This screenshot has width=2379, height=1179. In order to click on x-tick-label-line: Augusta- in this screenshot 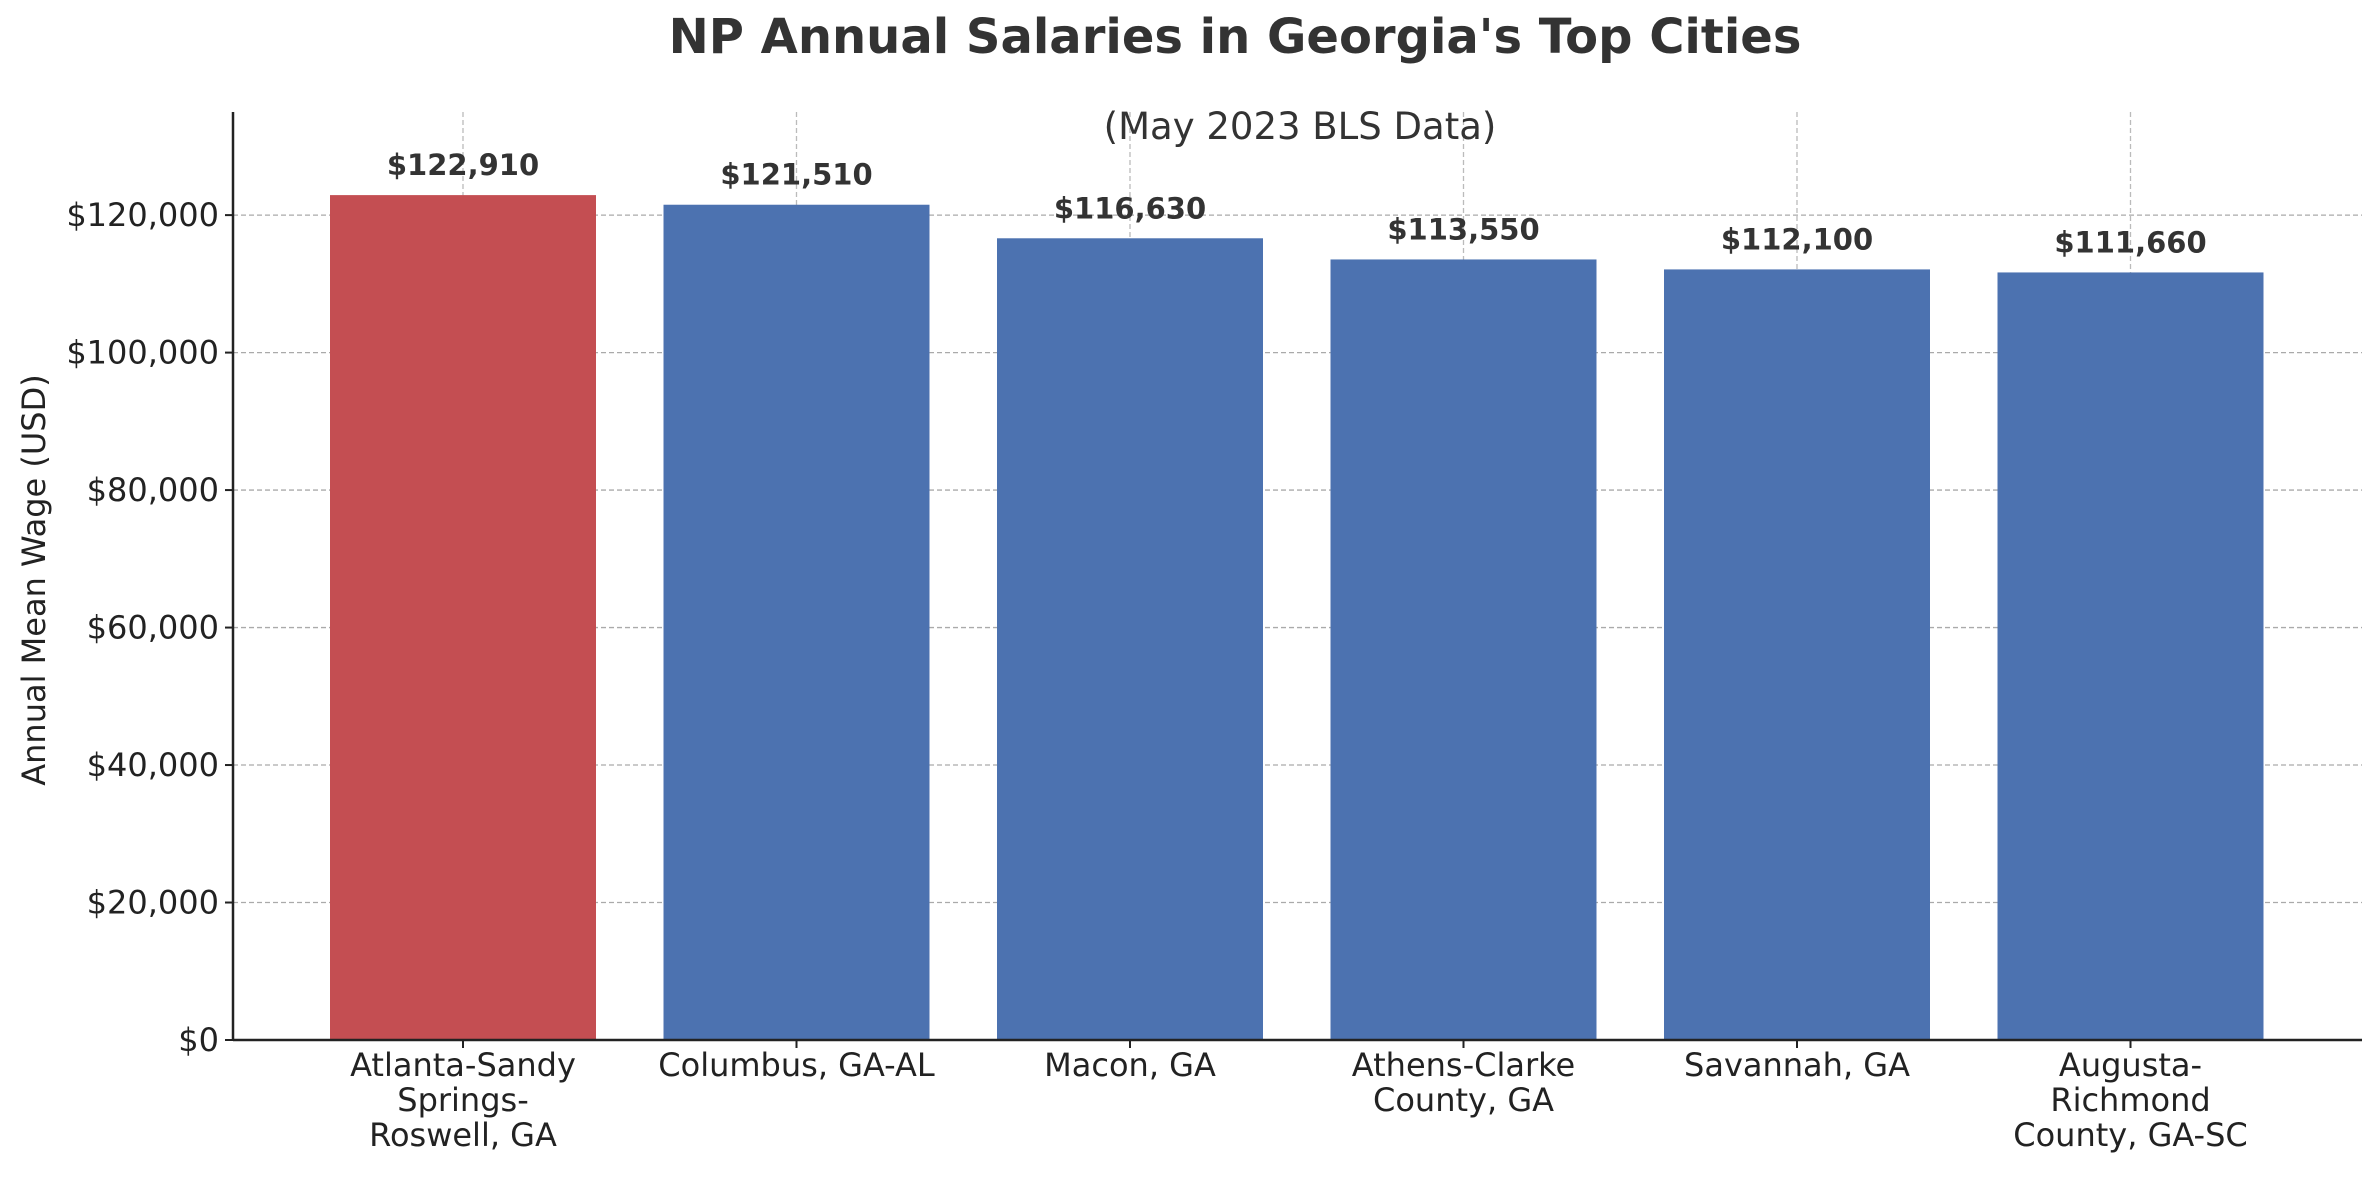, I will do `click(2130, 1065)`.